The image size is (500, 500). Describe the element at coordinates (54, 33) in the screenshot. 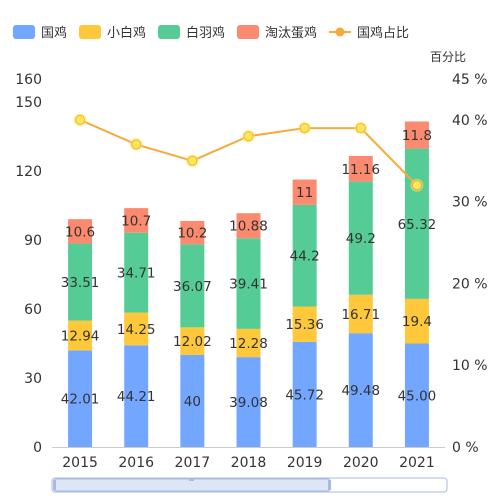

I see `legend-label: 国鸡` at that location.